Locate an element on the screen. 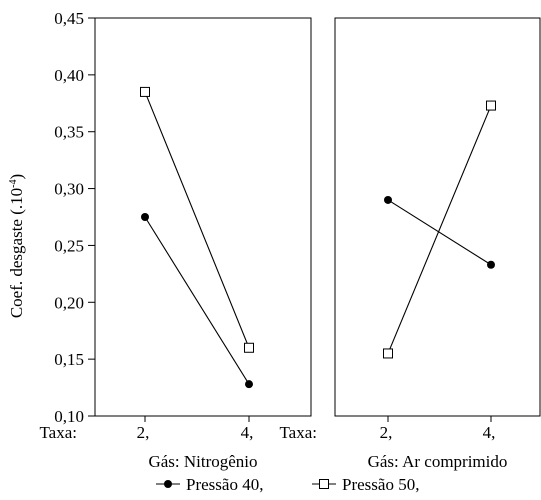  y-tick-label: 0,45 is located at coordinates (69, 18).